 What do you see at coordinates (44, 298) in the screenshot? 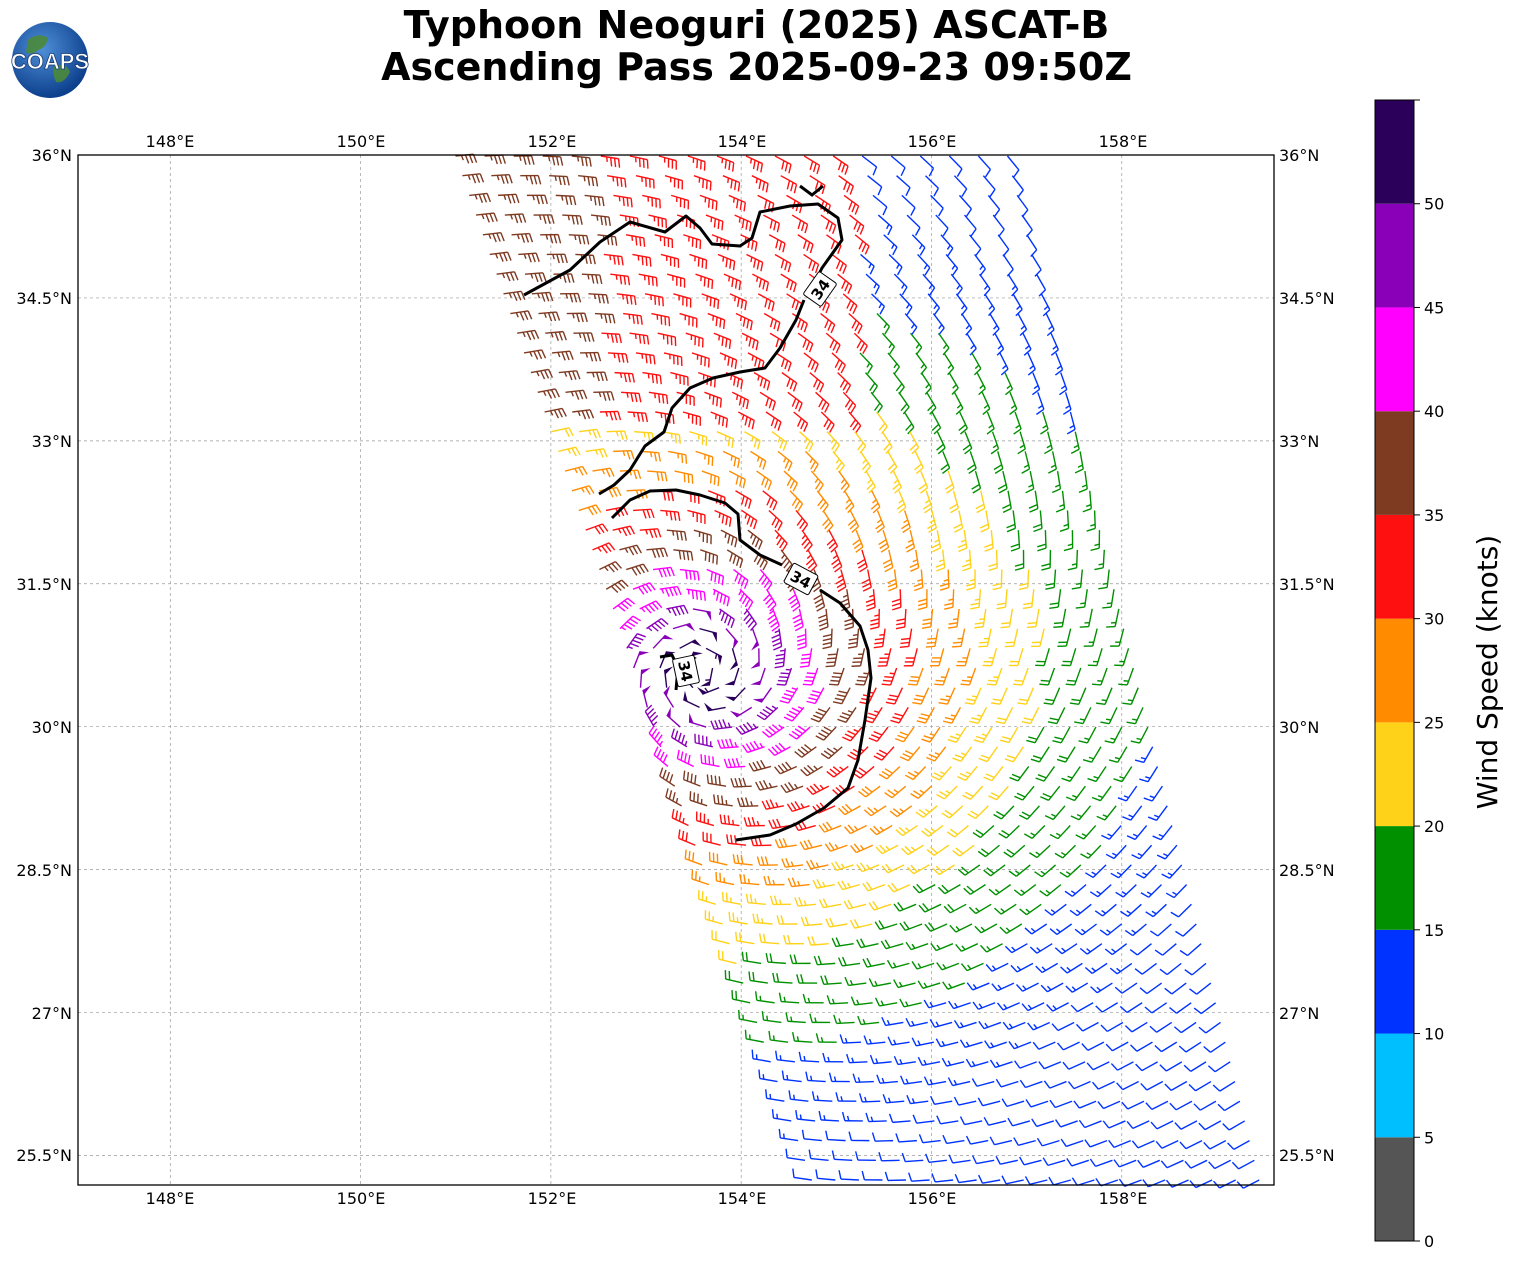
I see `lat-label-left: 34.5°N` at bounding box center [44, 298].